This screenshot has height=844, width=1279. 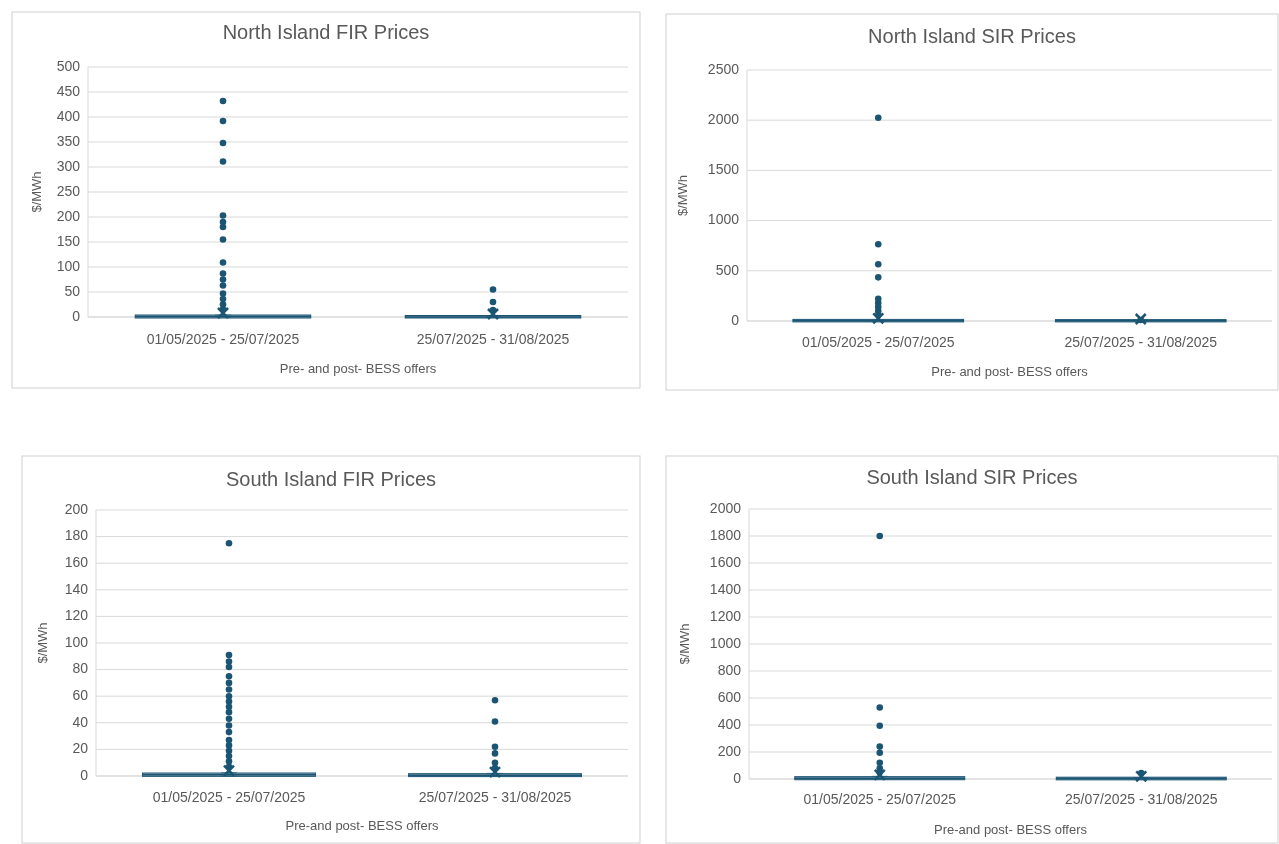 What do you see at coordinates (68, 190) in the screenshot?
I see `y-tick-label: 250` at bounding box center [68, 190].